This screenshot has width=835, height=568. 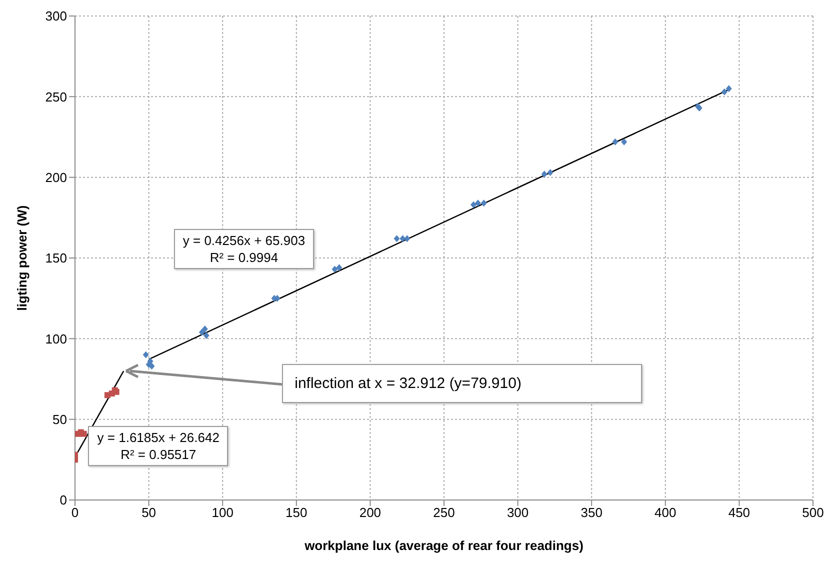 What do you see at coordinates (517, 512) in the screenshot?
I see `x-tick-label: 300` at bounding box center [517, 512].